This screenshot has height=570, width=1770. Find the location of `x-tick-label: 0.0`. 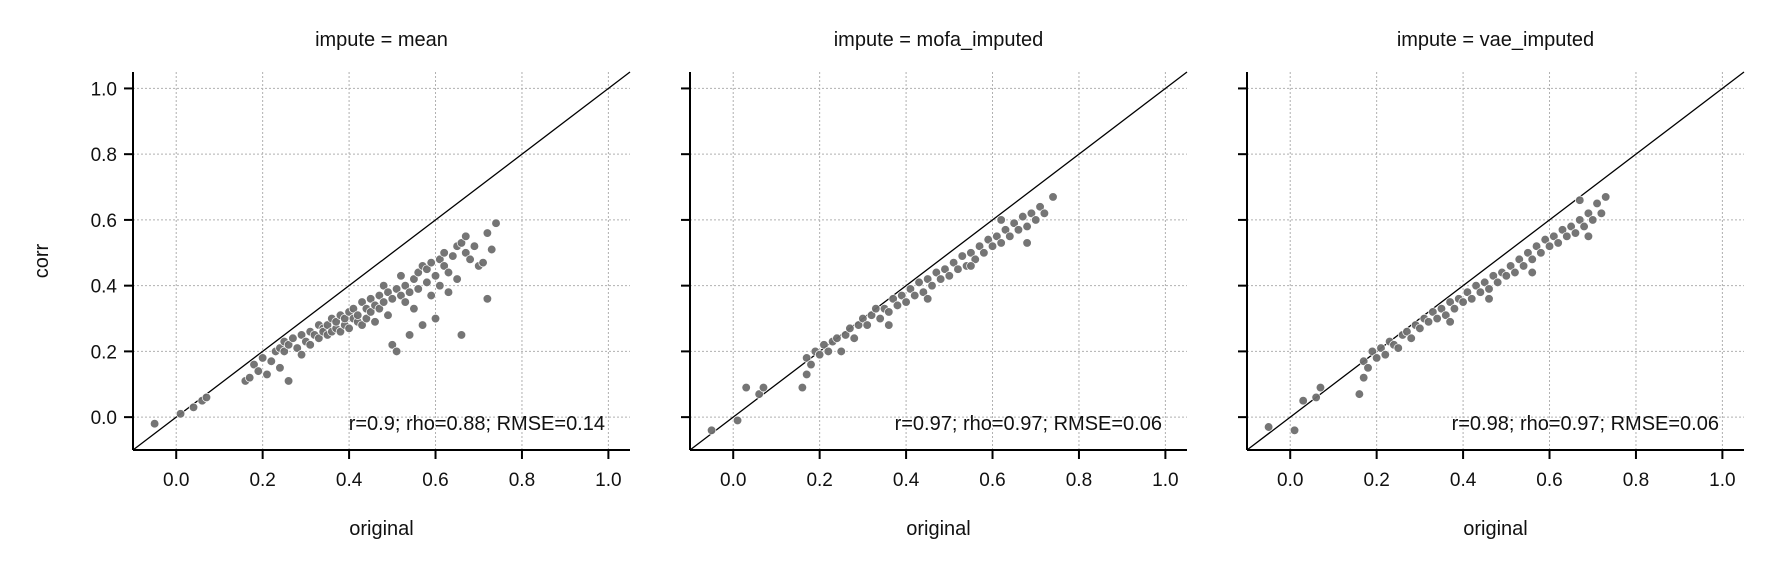

x-tick-label: 0.0 is located at coordinates (176, 480).